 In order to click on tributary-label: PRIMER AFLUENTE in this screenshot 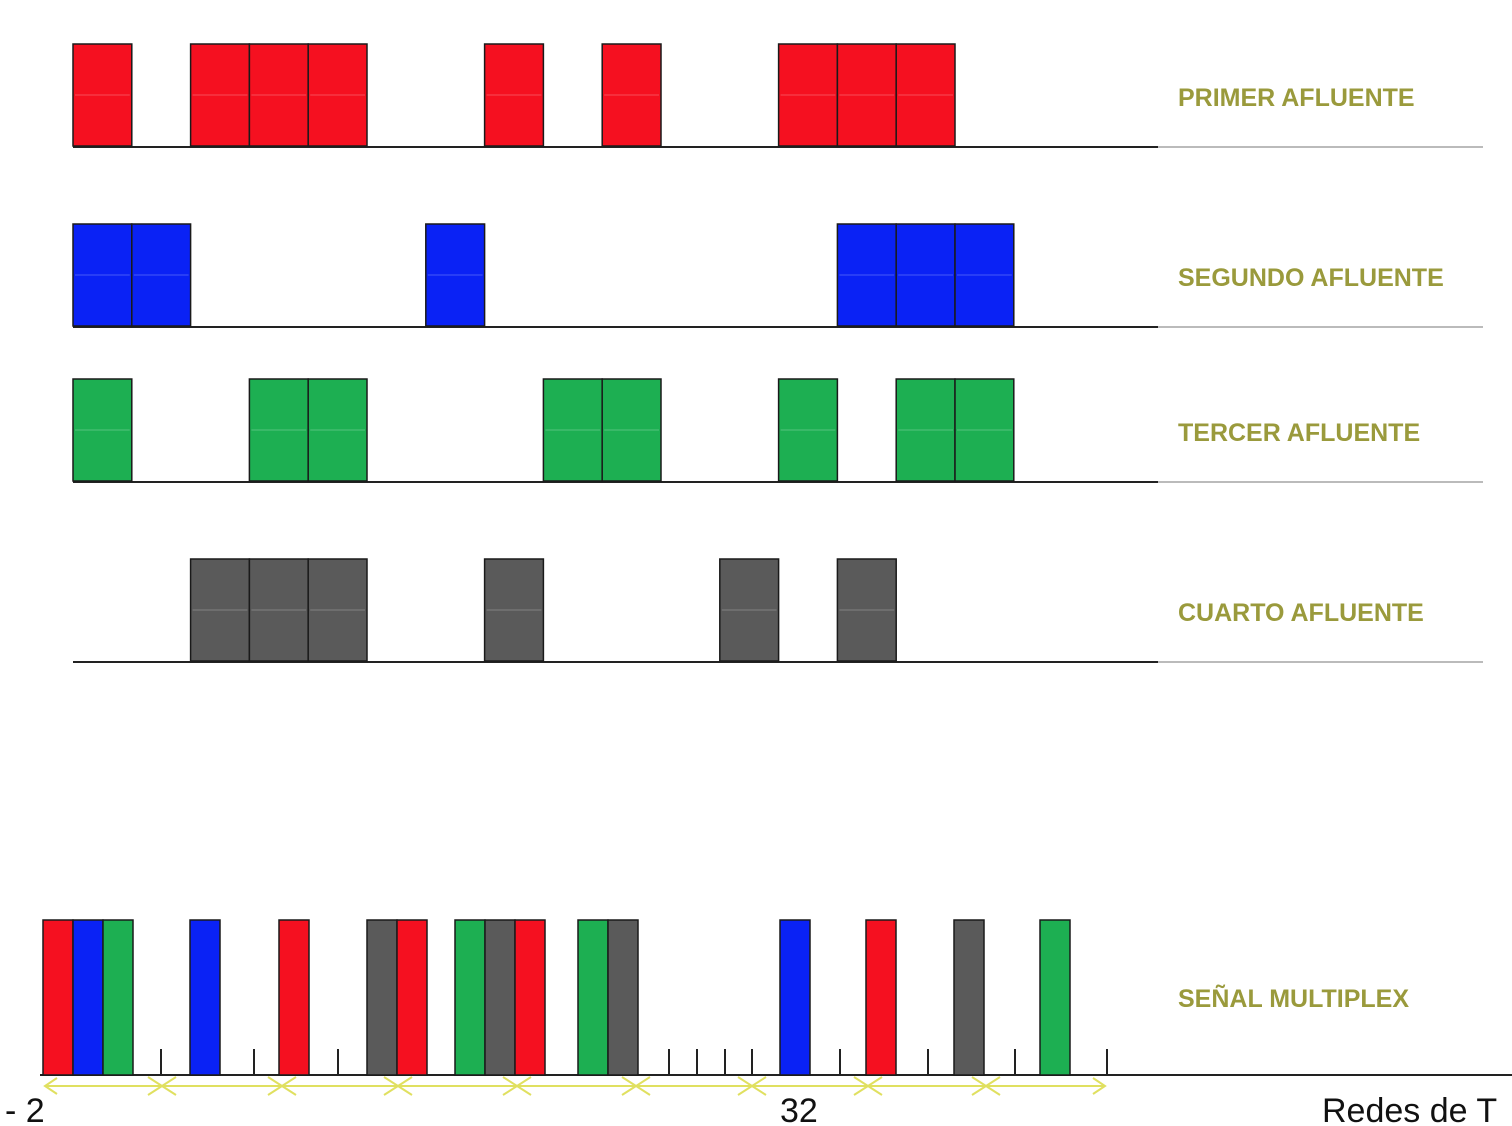, I will do `click(1296, 98)`.